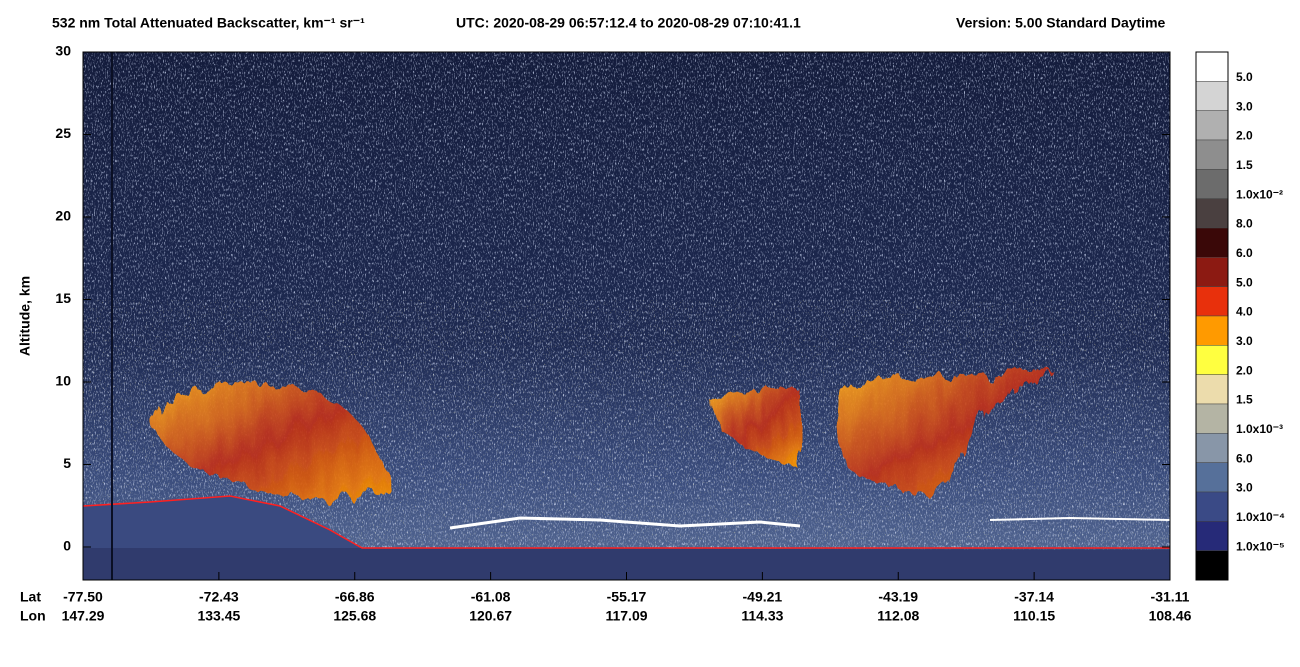 This screenshot has height=667, width=1300. What do you see at coordinates (626, 616) in the screenshot?
I see `x-tick-lon: 117.09` at bounding box center [626, 616].